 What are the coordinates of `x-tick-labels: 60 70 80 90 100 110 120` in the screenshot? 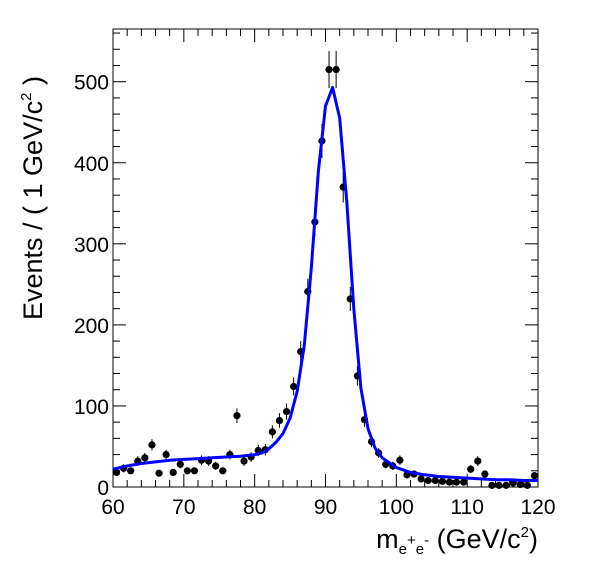 It's located at (328, 507).